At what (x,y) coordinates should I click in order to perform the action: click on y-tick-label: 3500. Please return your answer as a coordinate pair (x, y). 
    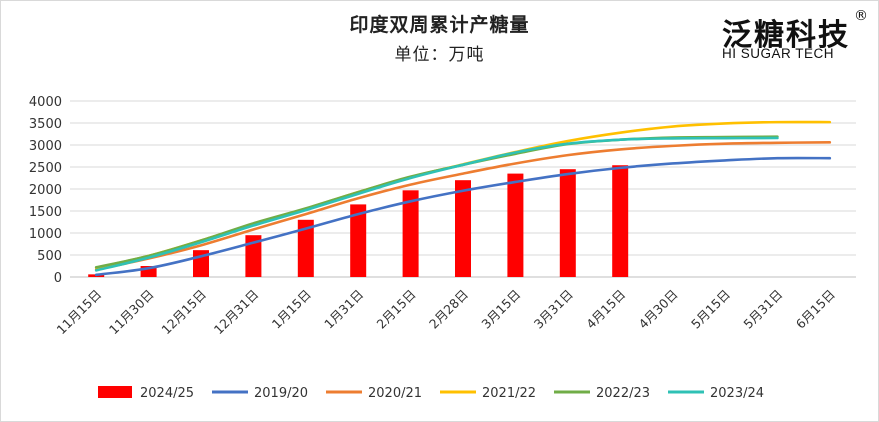
    Looking at the image, I should click on (45, 124).